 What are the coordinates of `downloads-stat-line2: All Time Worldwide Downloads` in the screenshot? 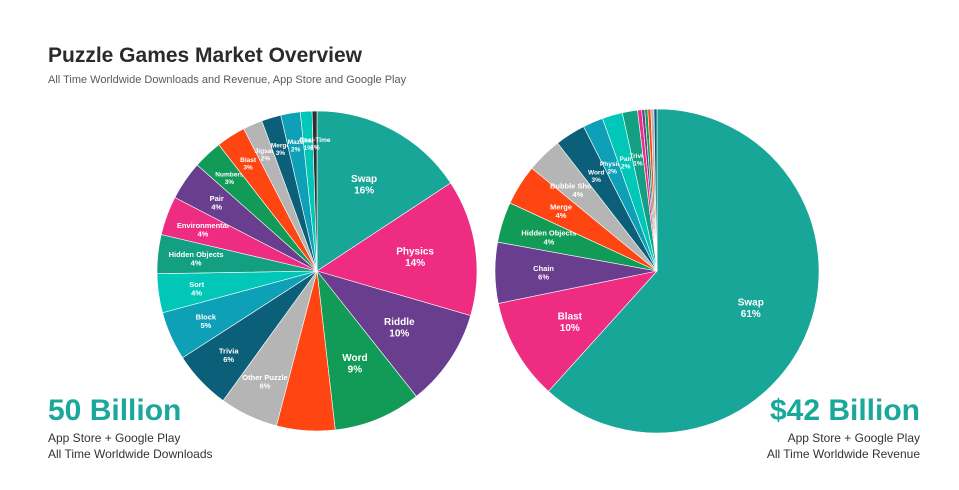 It's located at (130, 454).